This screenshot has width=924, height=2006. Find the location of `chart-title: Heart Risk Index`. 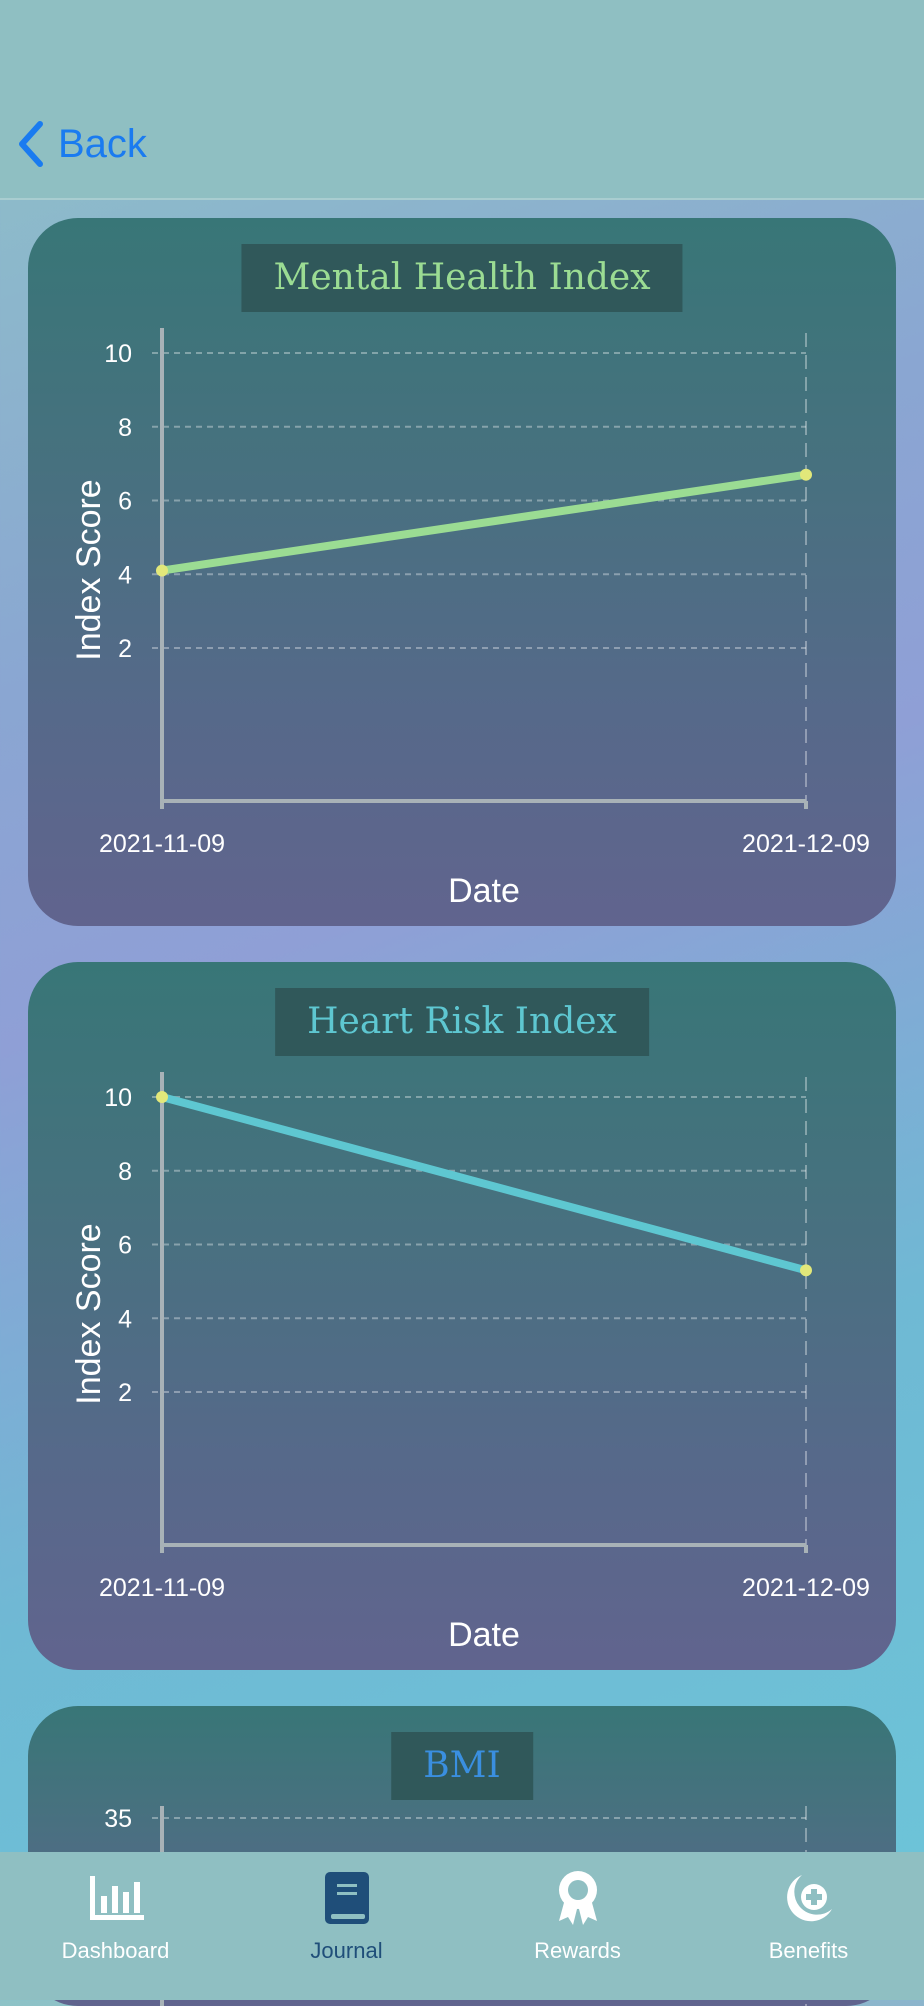

chart-title: Heart Risk Index is located at coordinates (462, 1022).